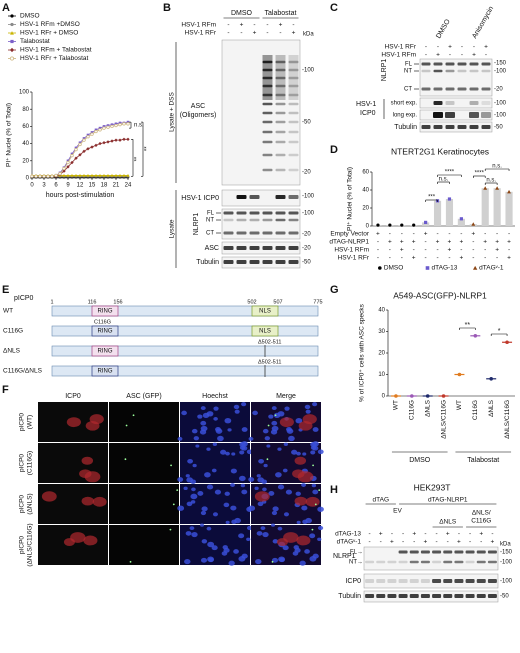 The height and width of the screenshot is (653, 520). Describe the element at coordinates (426, 224) in the screenshot. I see `bar` at that location.